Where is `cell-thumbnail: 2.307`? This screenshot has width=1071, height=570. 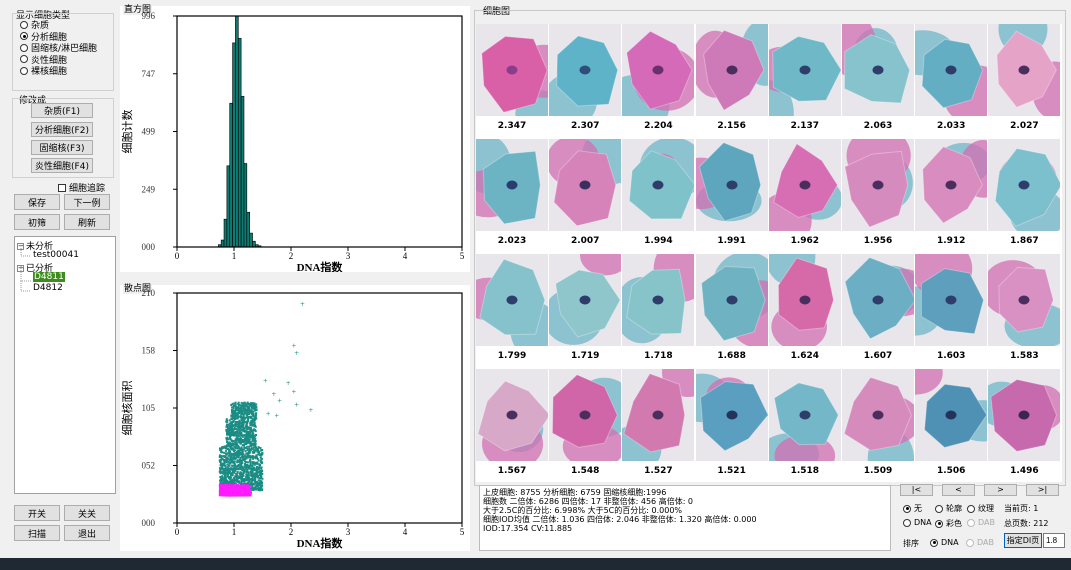 cell-thumbnail: 2.307 is located at coordinates (585, 81).